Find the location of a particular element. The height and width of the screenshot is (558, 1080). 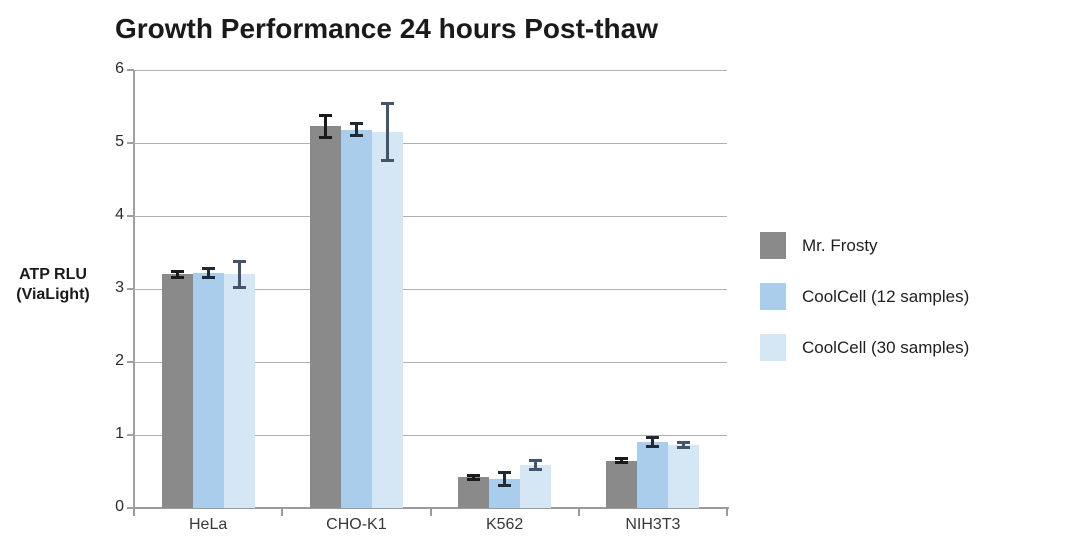

legend-label: Mr. Frosty is located at coordinates (840, 245).